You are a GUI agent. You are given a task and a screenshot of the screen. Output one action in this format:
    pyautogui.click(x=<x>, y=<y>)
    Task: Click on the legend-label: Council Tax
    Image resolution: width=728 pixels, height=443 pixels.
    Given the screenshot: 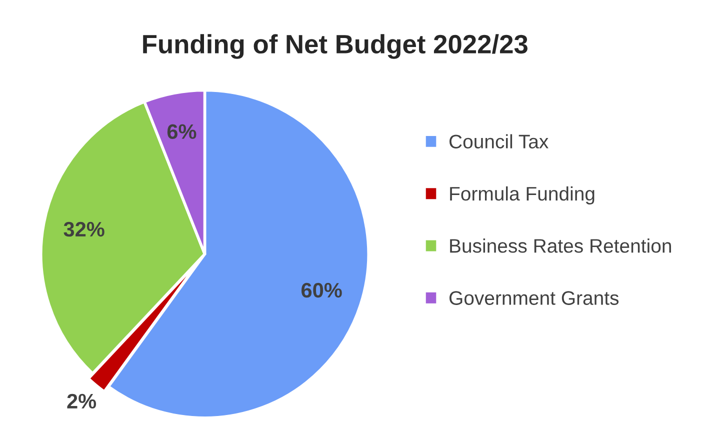 What is the action you would take?
    pyautogui.click(x=499, y=141)
    